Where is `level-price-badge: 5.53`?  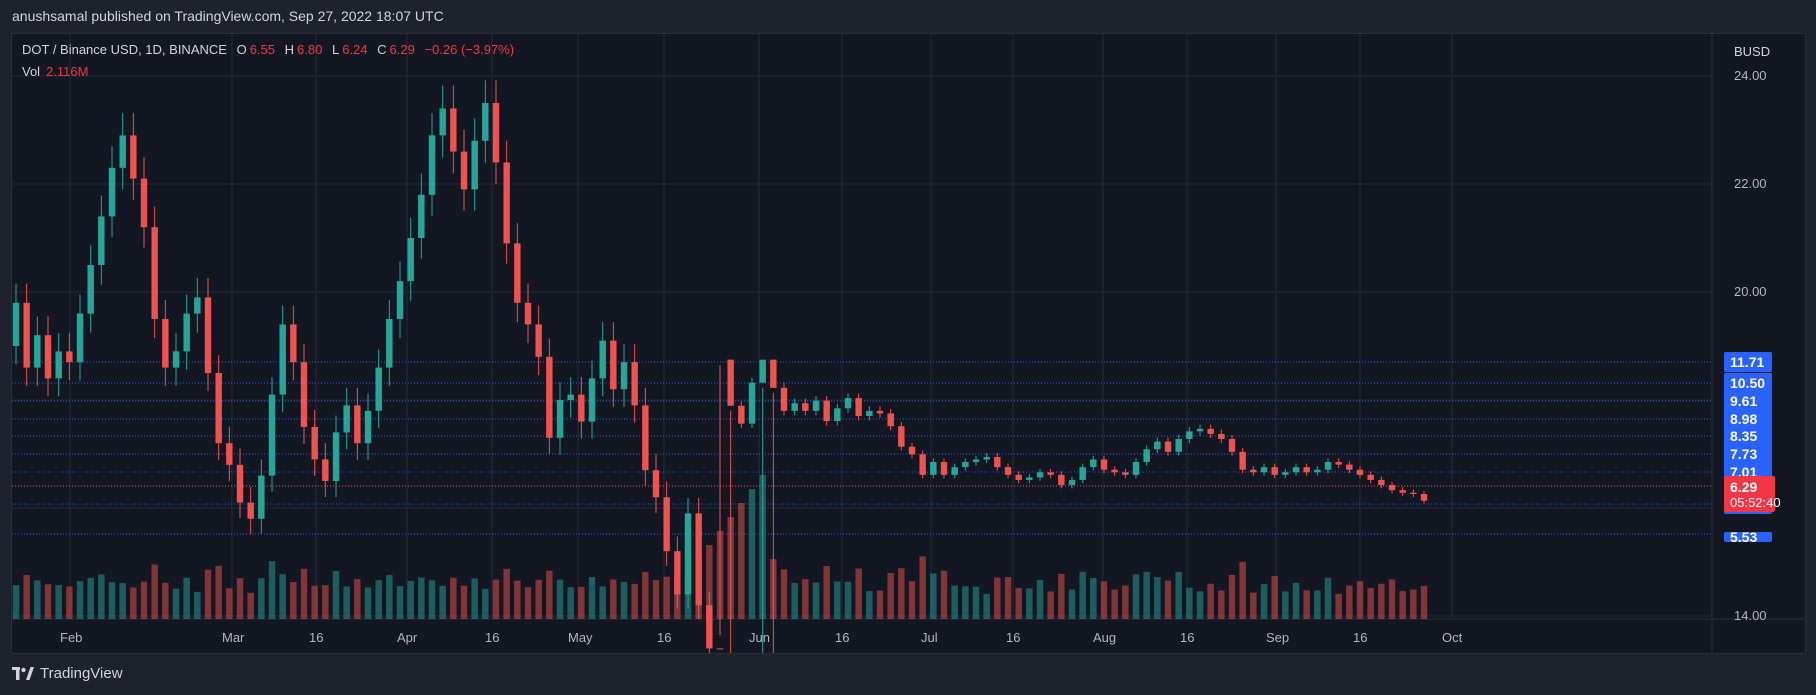 level-price-badge: 5.53 is located at coordinates (1748, 537).